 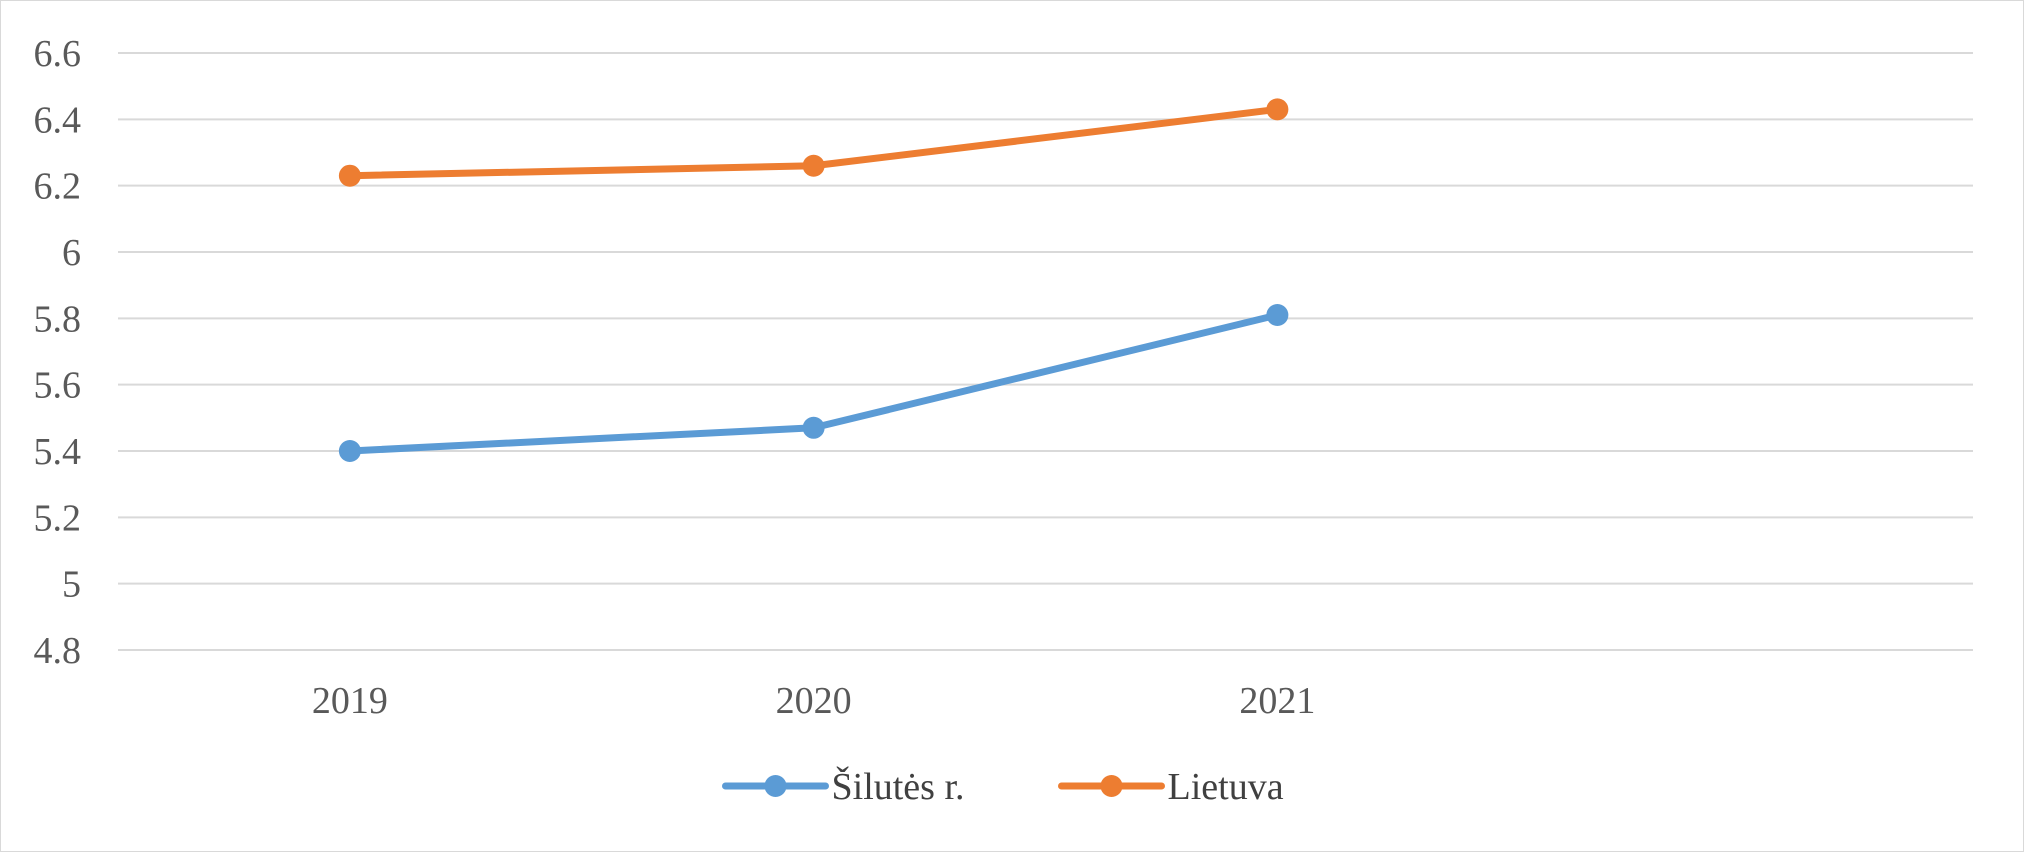 I want to click on x-tick-label: 2019, so click(x=350, y=701).